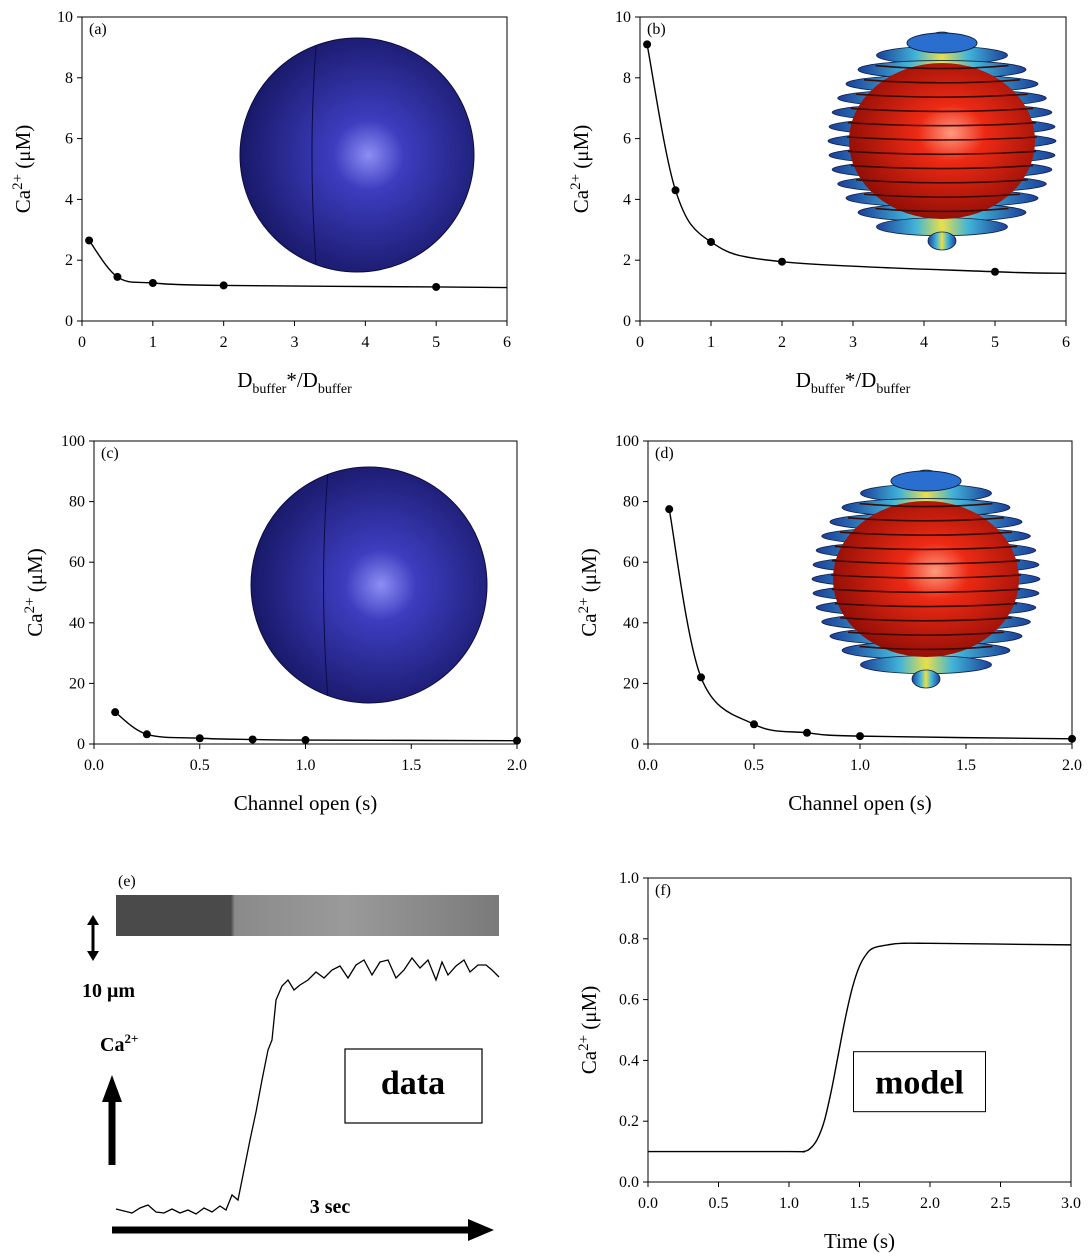 This screenshot has width=1089, height=1256. Describe the element at coordinates (664, 453) in the screenshot. I see `panel-label: (d)` at that location.